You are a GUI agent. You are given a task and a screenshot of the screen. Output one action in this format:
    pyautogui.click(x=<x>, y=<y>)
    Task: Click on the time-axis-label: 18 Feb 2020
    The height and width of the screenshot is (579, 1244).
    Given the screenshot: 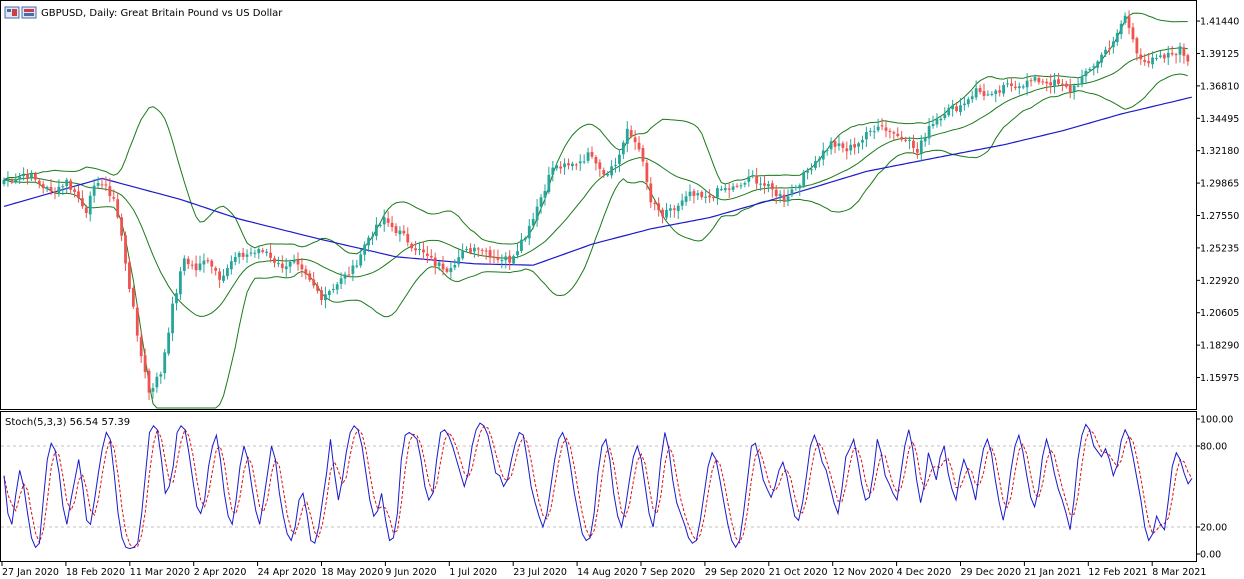 What is the action you would take?
    pyautogui.click(x=95, y=572)
    